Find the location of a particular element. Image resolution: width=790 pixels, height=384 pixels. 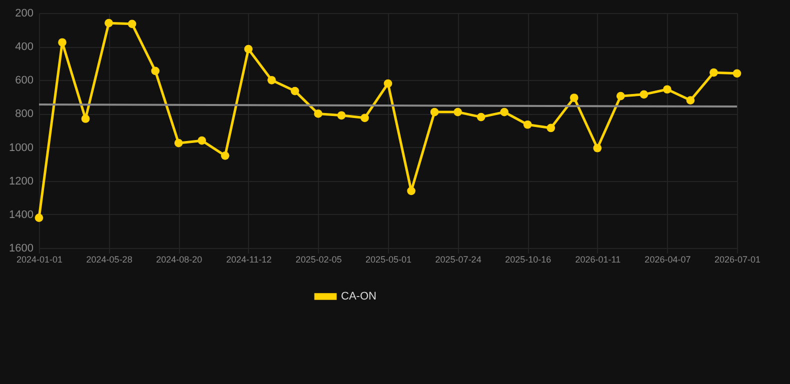

x-tick-label: 2024-05-28 is located at coordinates (109, 259).